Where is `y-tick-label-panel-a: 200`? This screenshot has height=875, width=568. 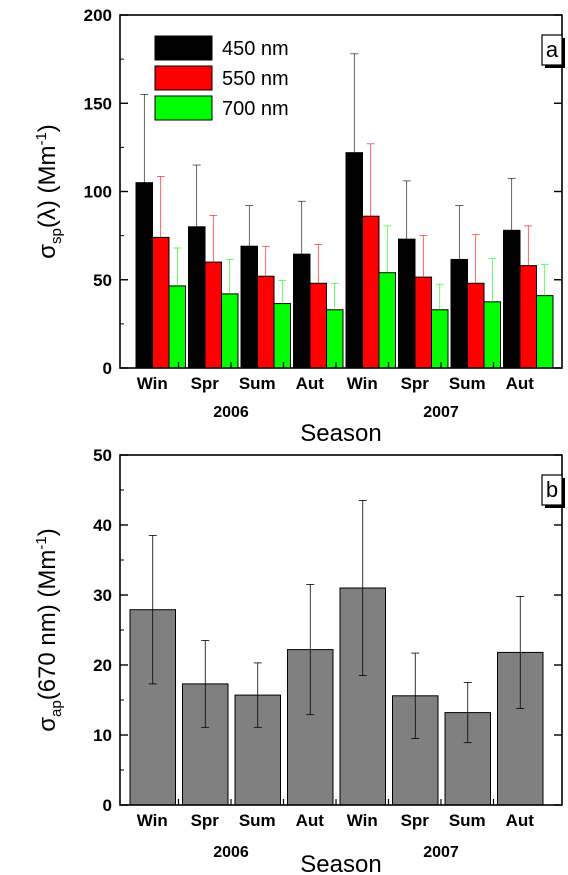
y-tick-label-panel-a: 200 is located at coordinates (98, 15).